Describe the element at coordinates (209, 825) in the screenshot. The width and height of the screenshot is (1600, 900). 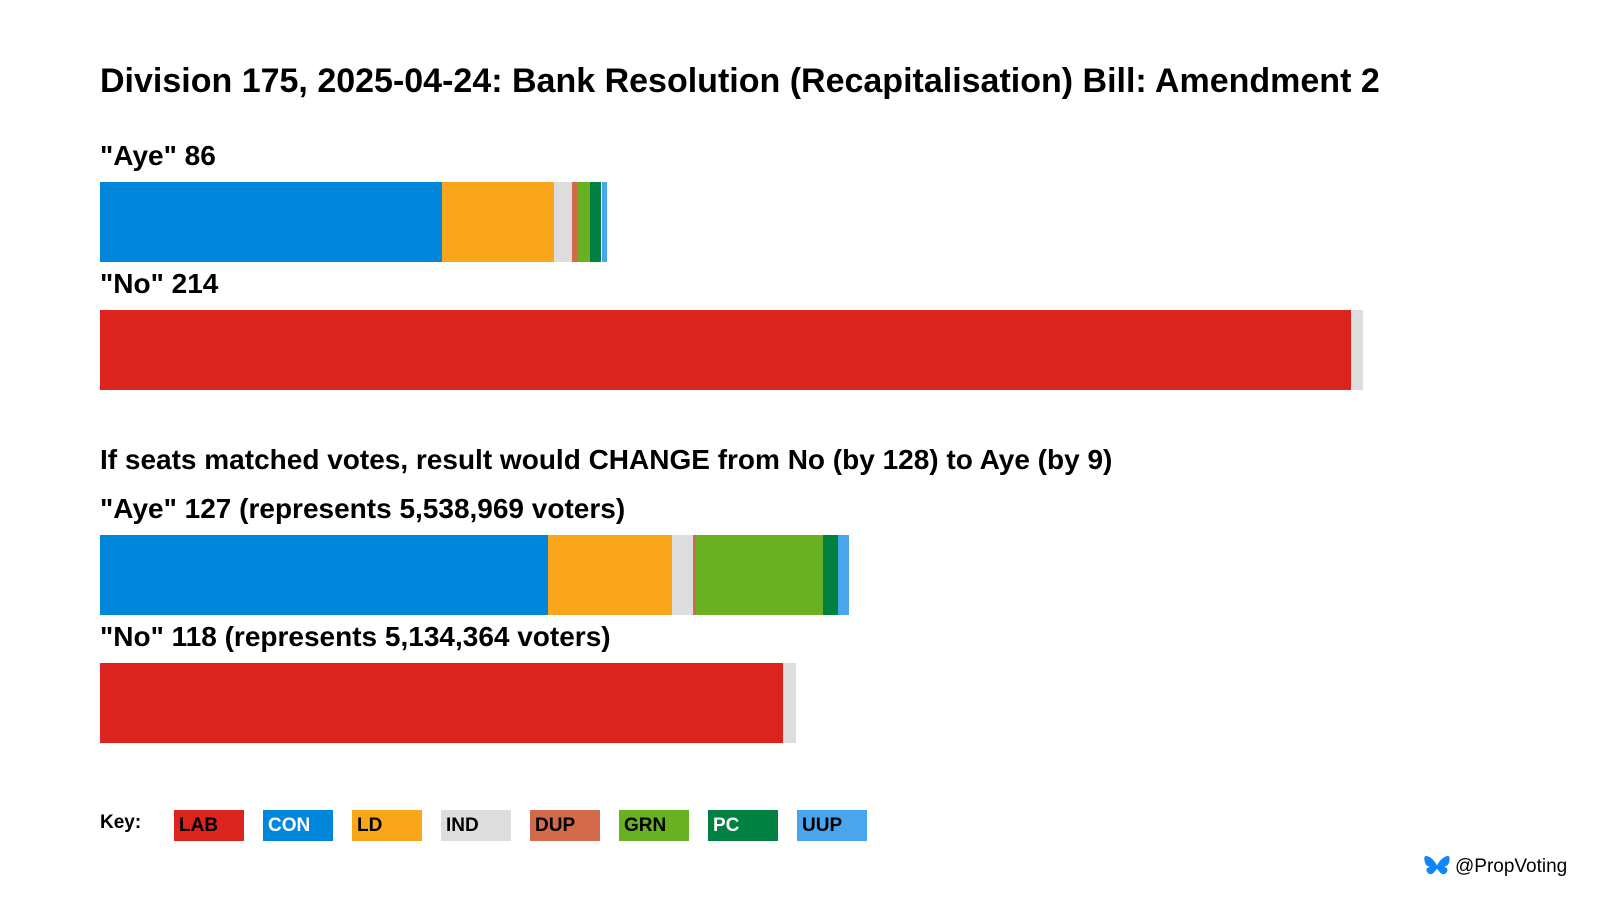
I see `legend-item-lab: LAB` at that location.